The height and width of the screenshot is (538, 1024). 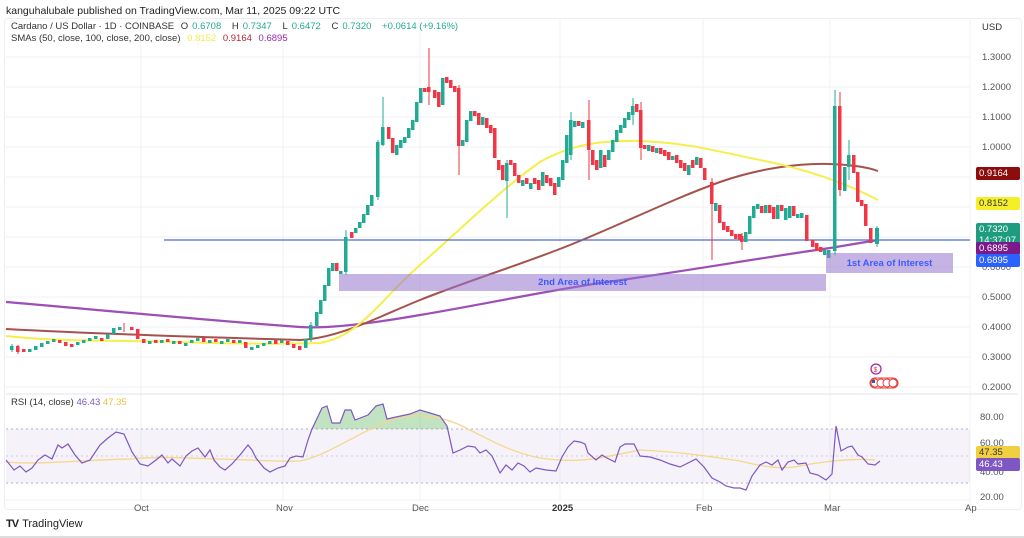 What do you see at coordinates (42, 402) in the screenshot?
I see `rsi-legend-label: RSI (14, close)` at bounding box center [42, 402].